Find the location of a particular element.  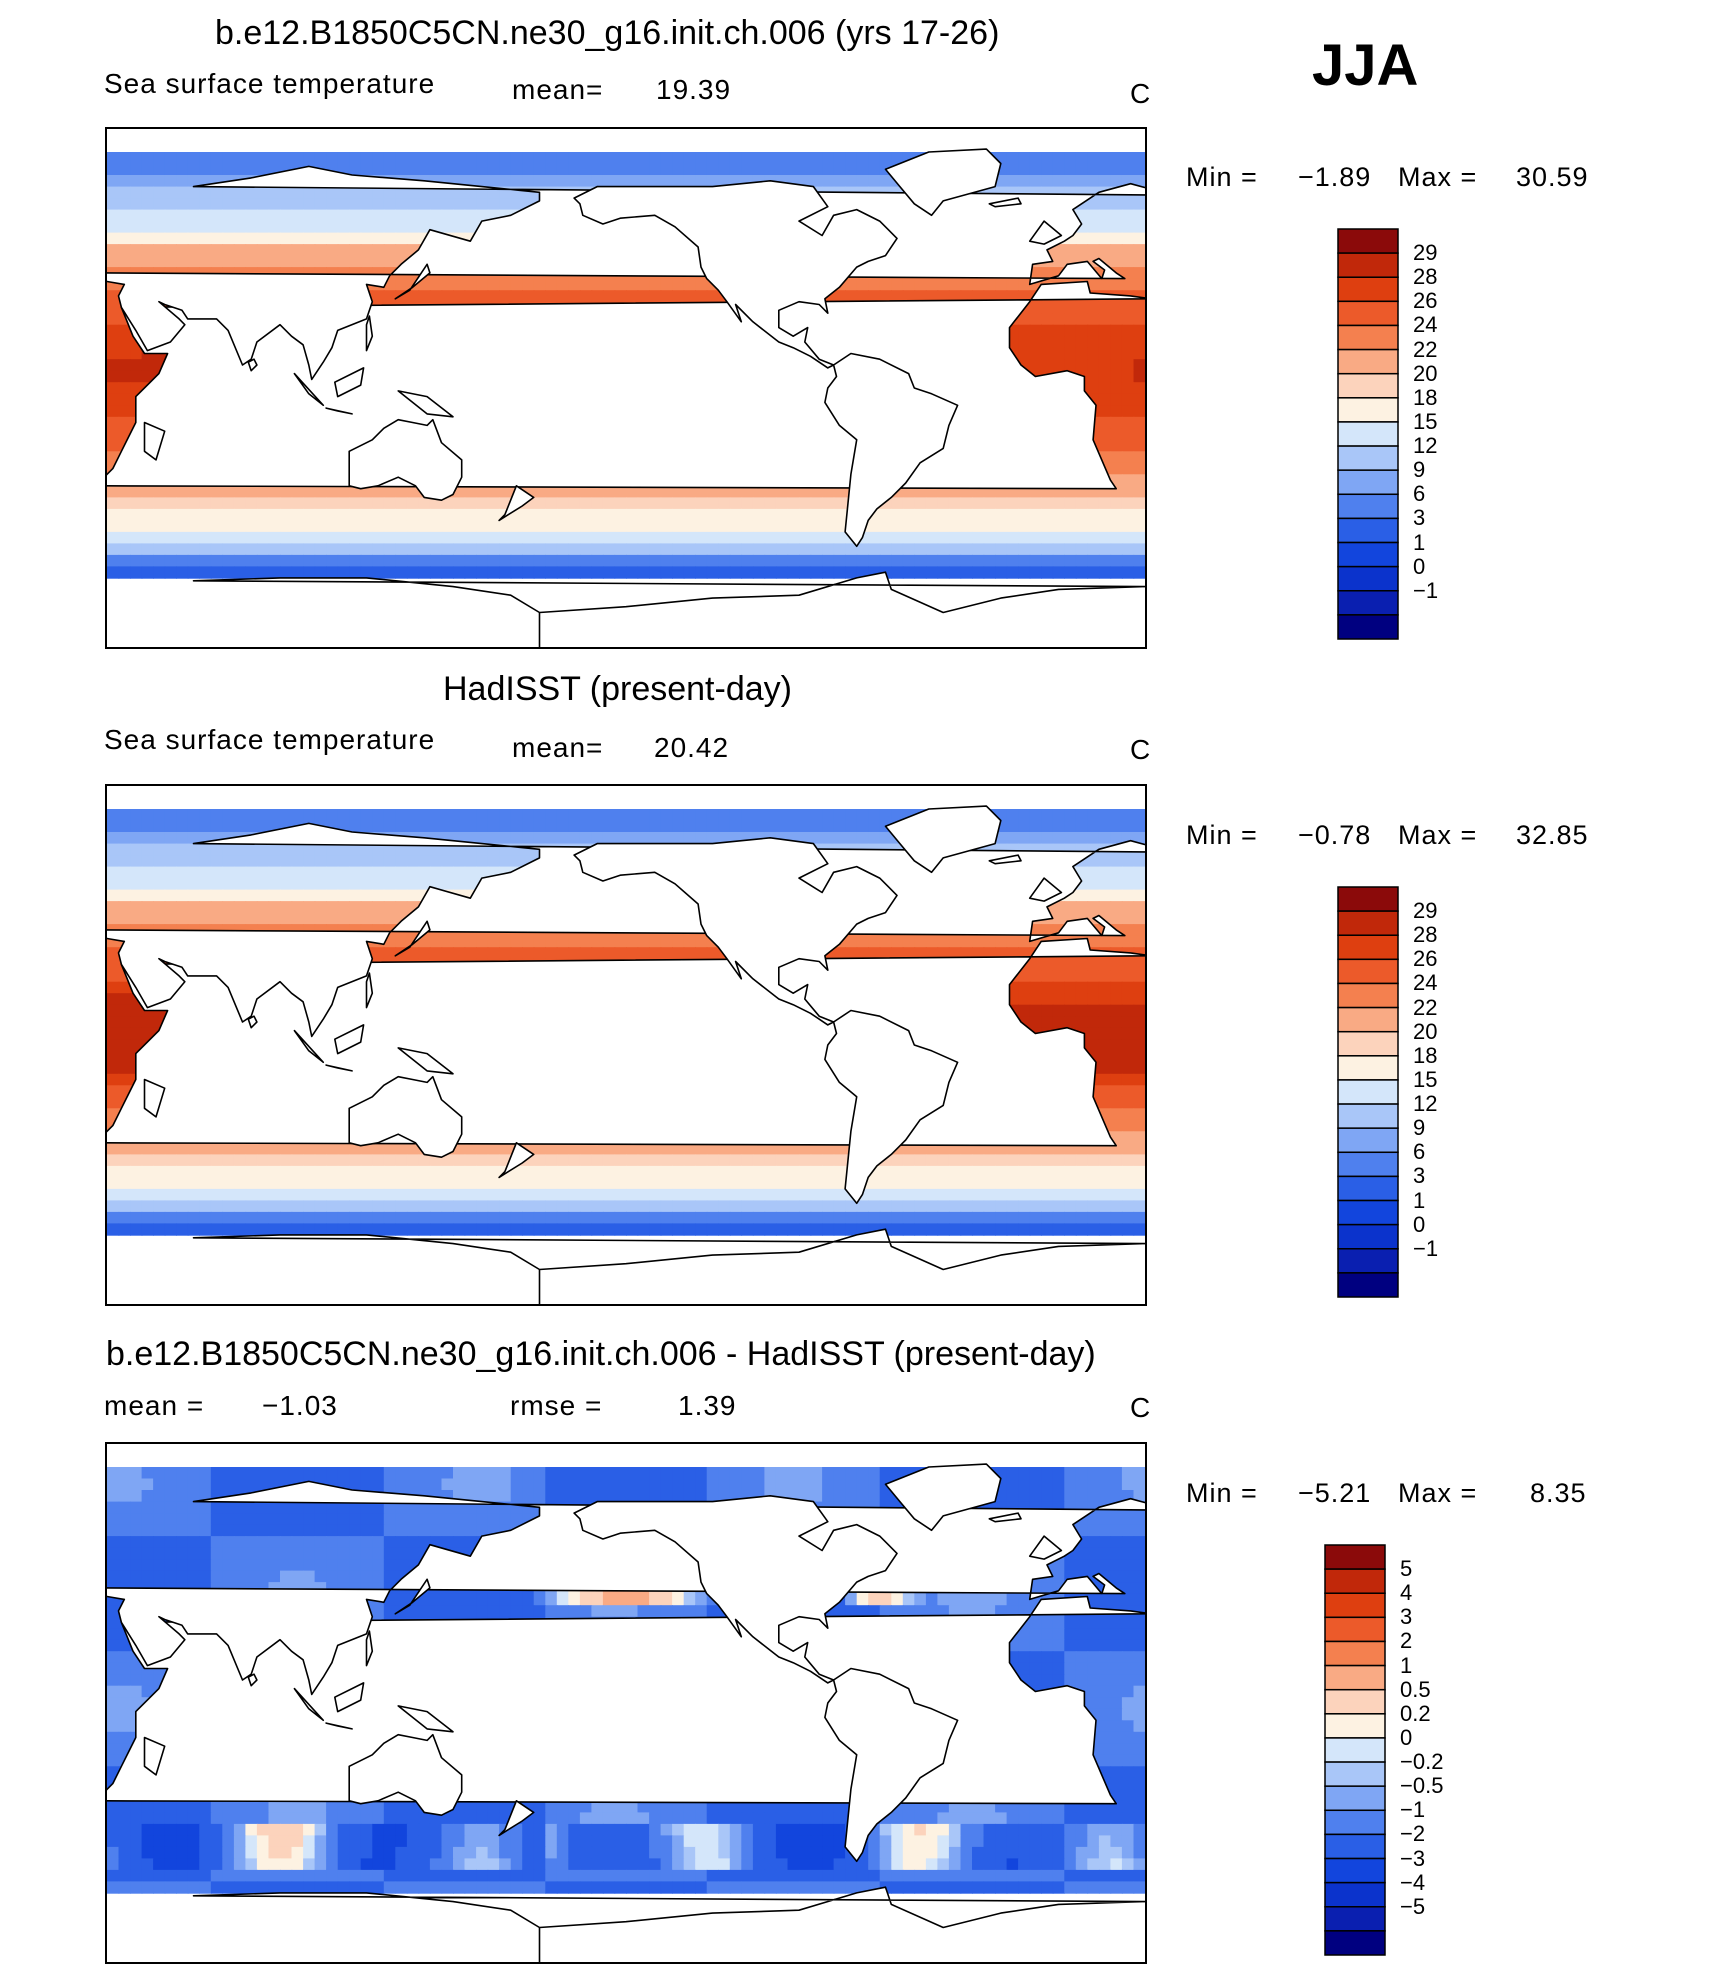

colorbar-tick-label: 12 is located at coordinates (1425, 1104).